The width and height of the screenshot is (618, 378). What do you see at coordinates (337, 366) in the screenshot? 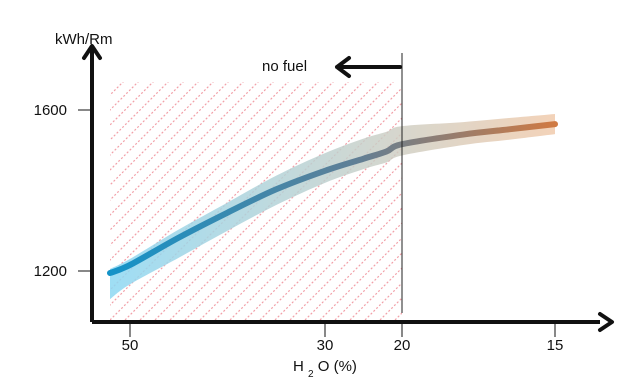
I see `x-axis-label-suffix: O (%)` at bounding box center [337, 366].